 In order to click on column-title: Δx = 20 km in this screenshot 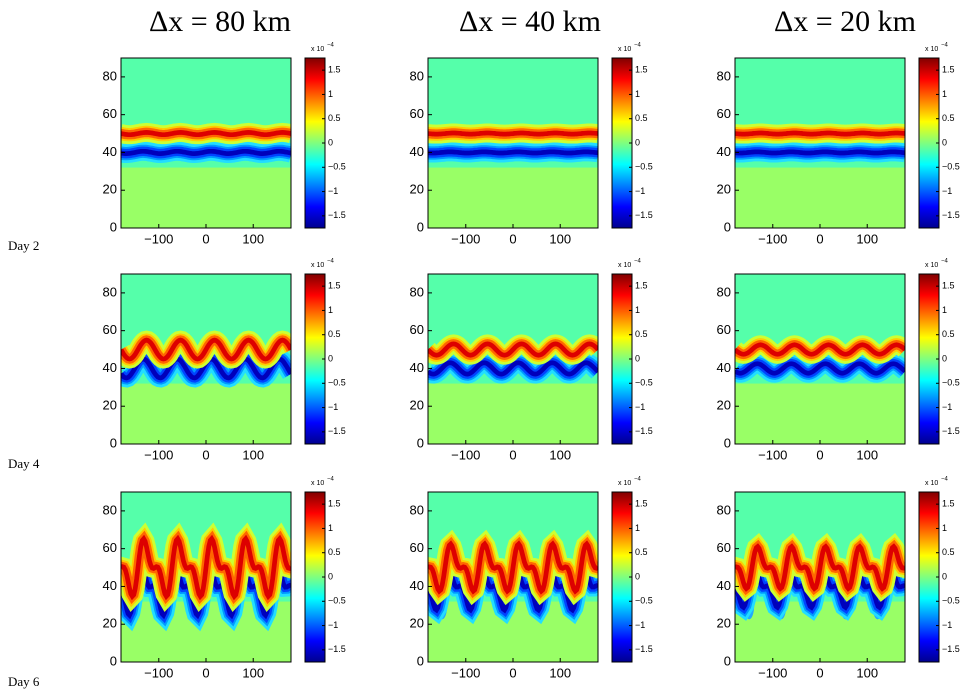, I will do `click(845, 21)`.